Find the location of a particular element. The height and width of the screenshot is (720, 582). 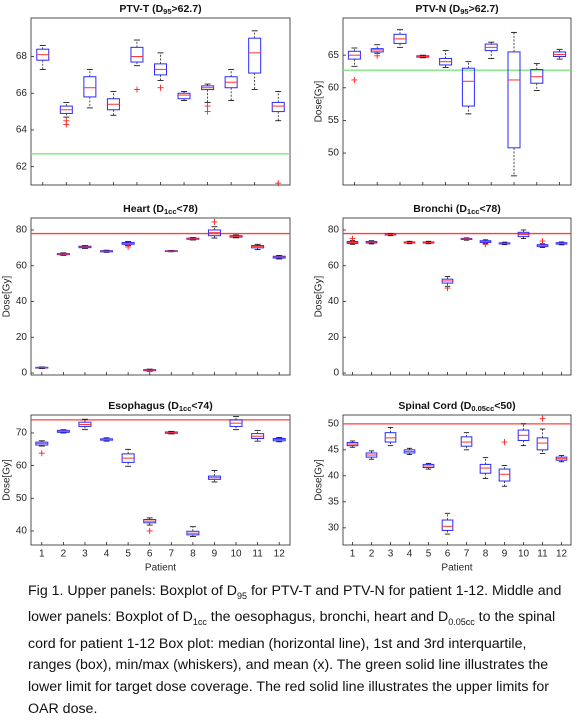

y-tick-label: 55 is located at coordinates (334, 120).